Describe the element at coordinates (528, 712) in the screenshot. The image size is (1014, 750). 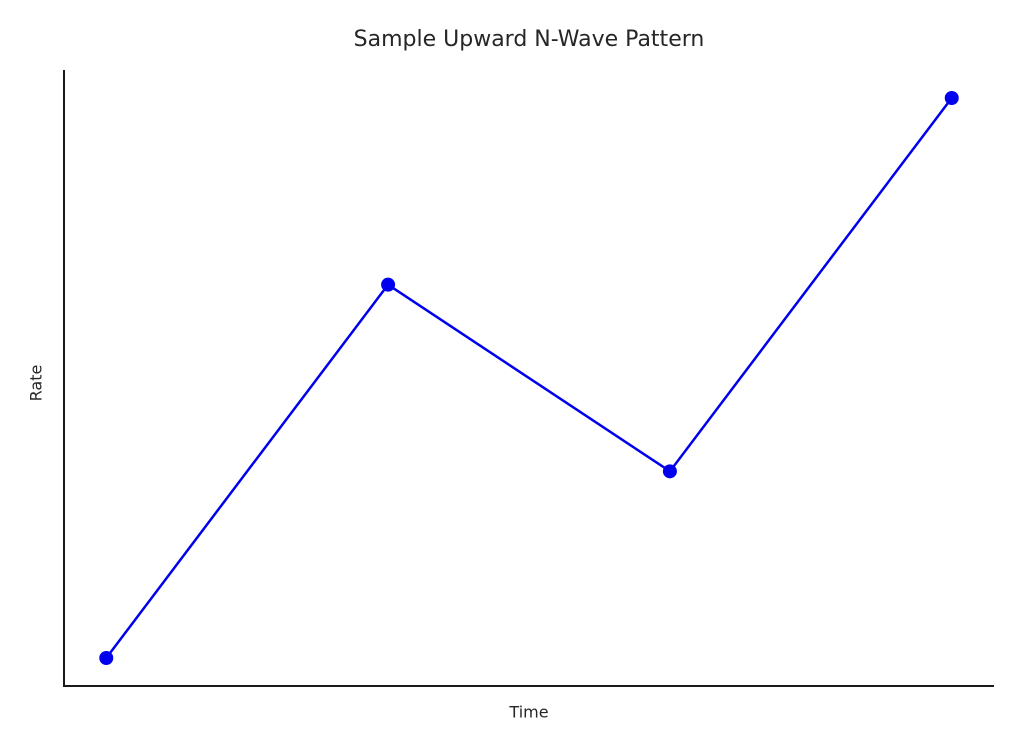
I see `x-axis-label: Time` at that location.